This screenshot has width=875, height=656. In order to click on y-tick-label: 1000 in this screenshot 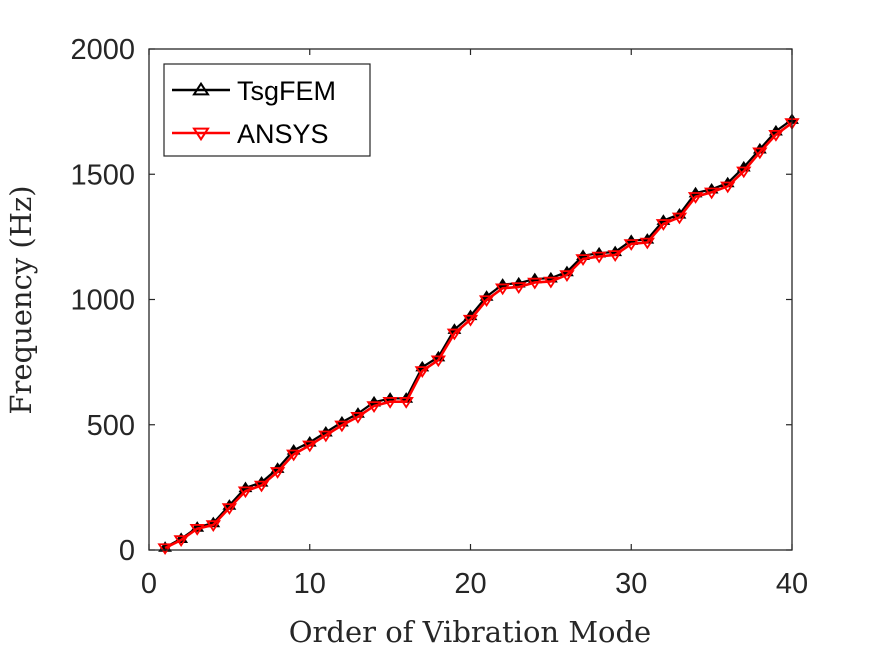, I will do `click(102, 301)`.